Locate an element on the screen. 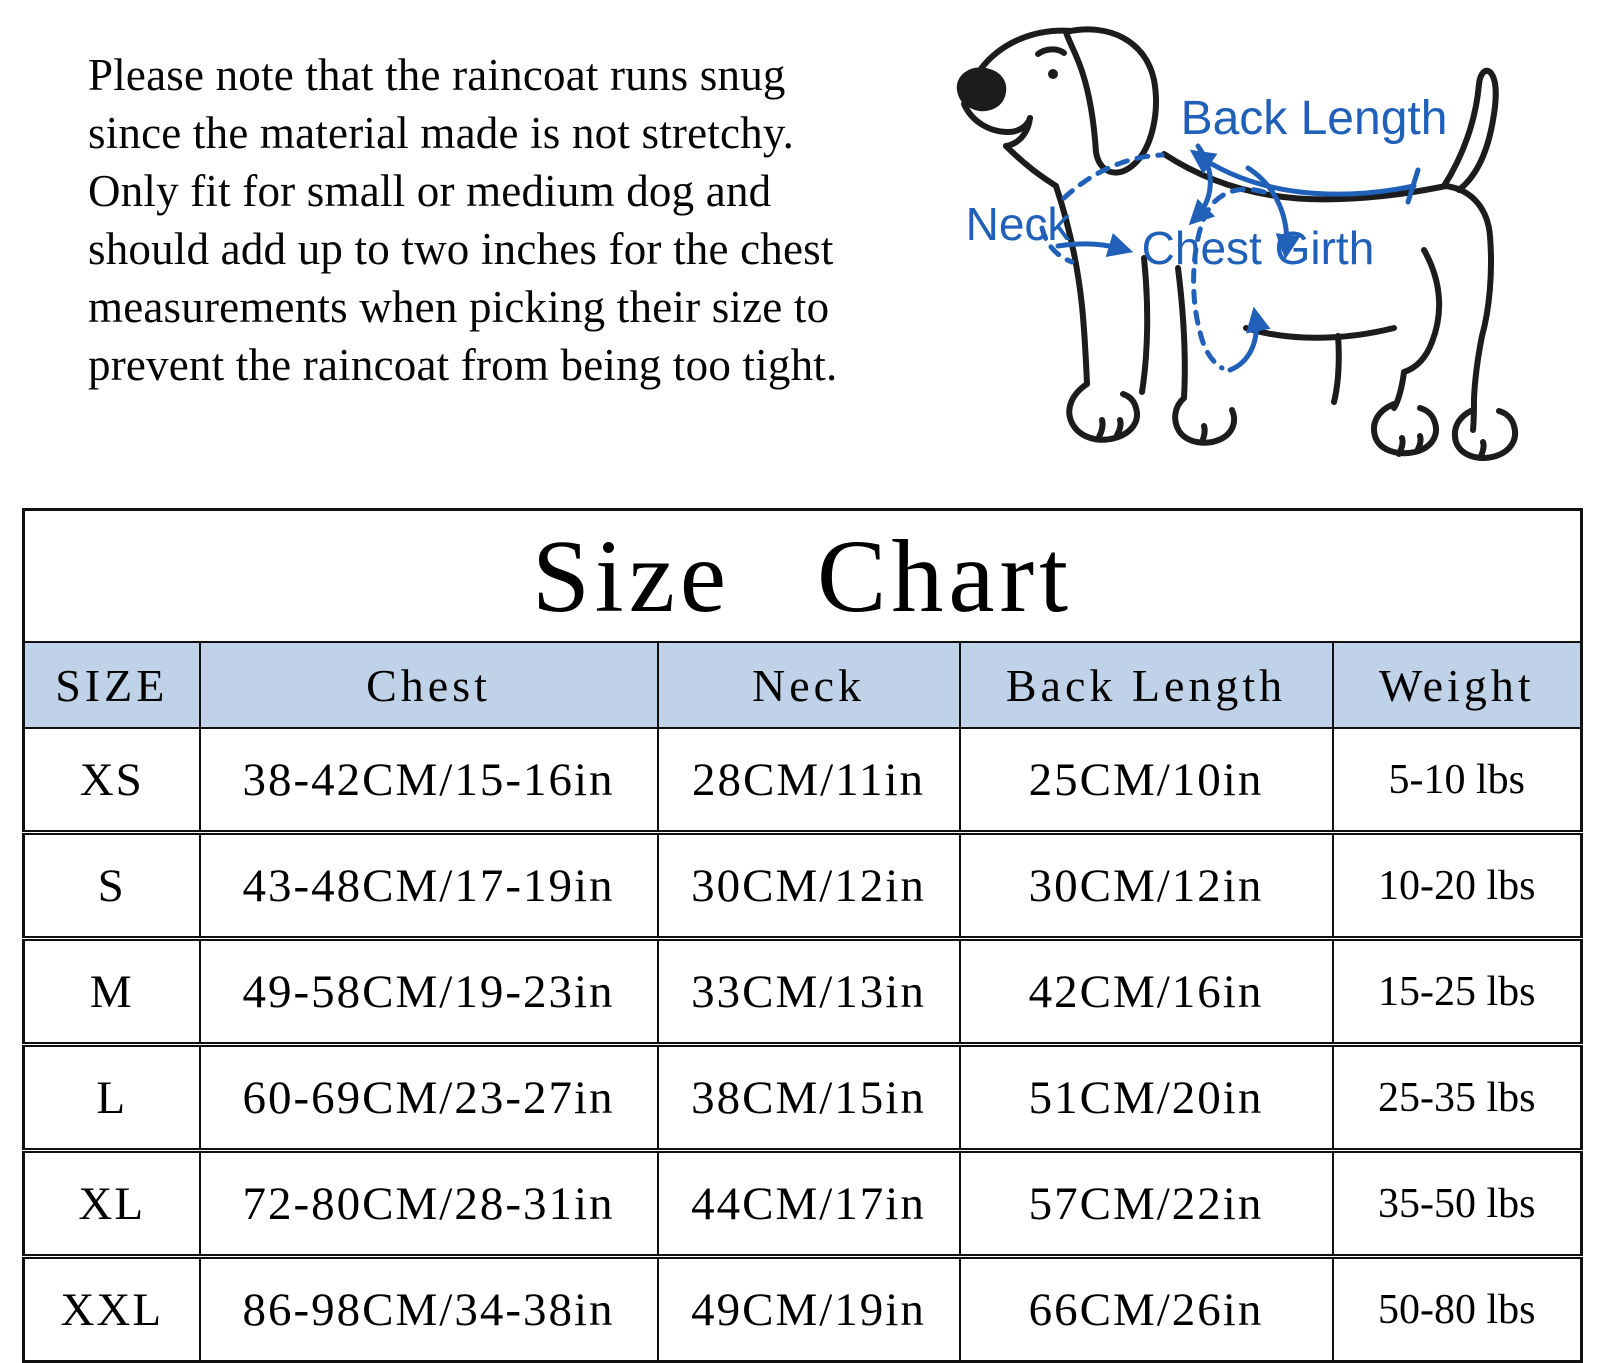 The height and width of the screenshot is (1363, 1600). cell-weight: 5-10 lbs is located at coordinates (1457, 780).